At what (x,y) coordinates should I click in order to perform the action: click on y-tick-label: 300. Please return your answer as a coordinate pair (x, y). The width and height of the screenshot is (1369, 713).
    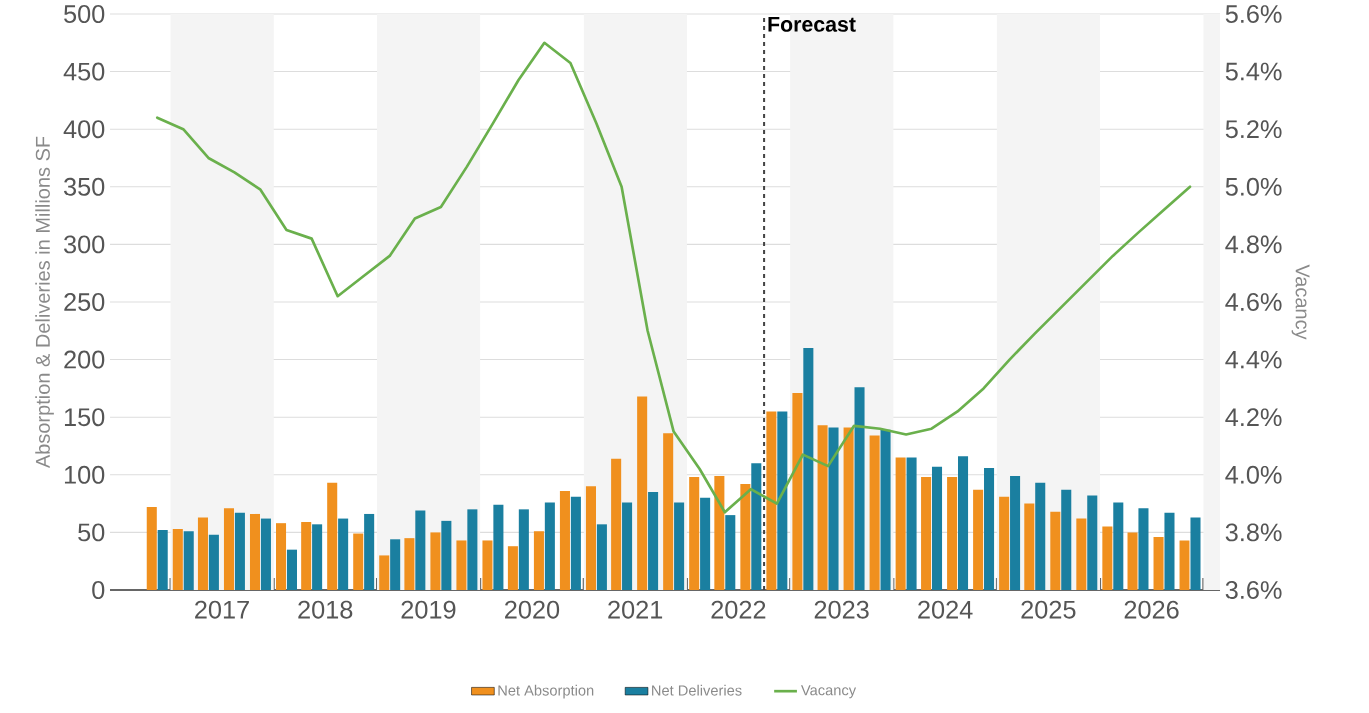
    Looking at the image, I should click on (84, 244).